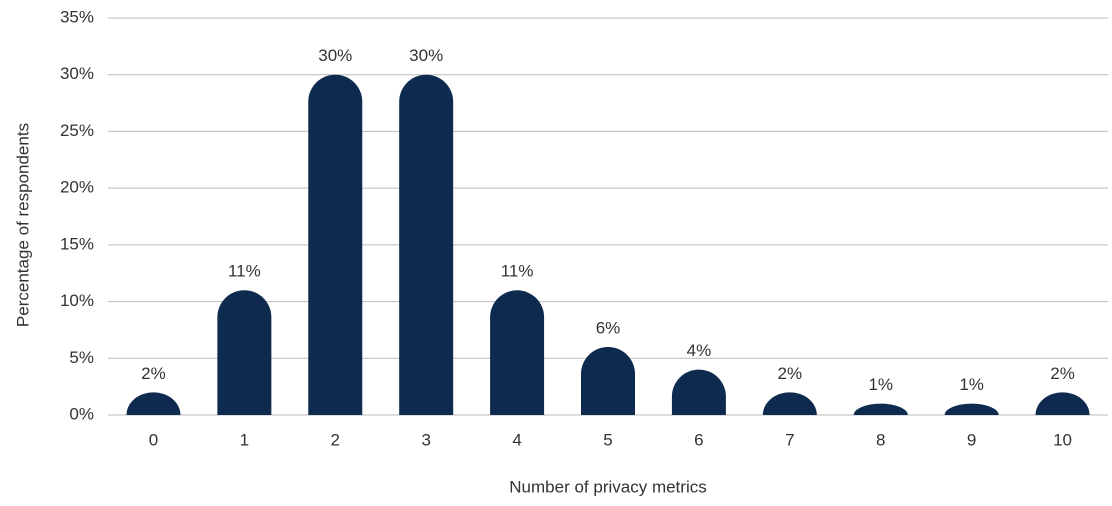 The height and width of the screenshot is (506, 1112). What do you see at coordinates (77, 187) in the screenshot?
I see `y-tick-label: 20%` at bounding box center [77, 187].